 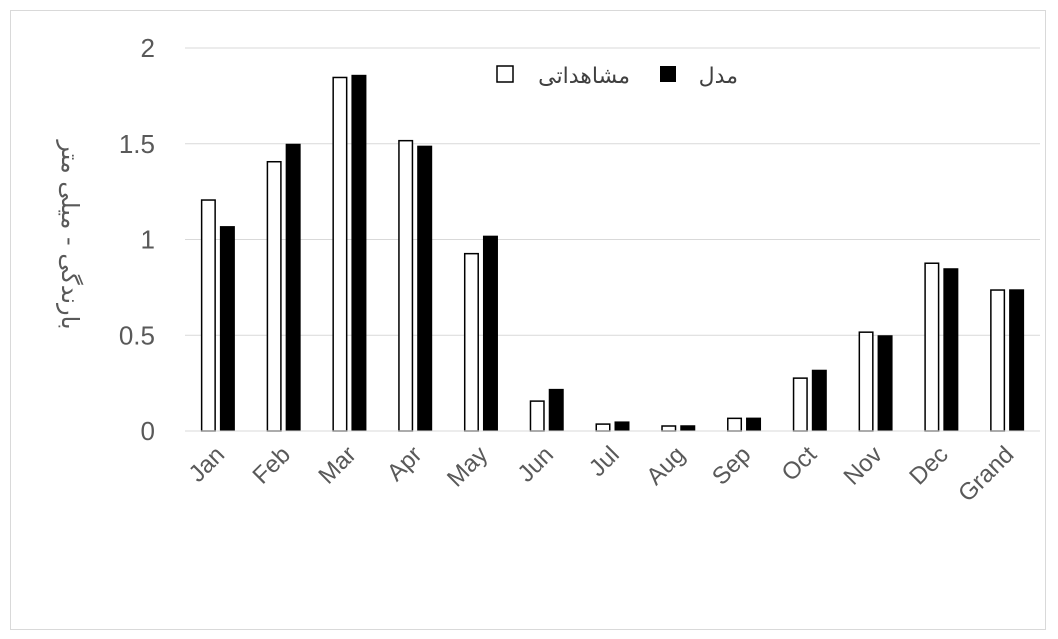 What do you see at coordinates (688, 428) in the screenshot?
I see `bar-model-aug` at bounding box center [688, 428].